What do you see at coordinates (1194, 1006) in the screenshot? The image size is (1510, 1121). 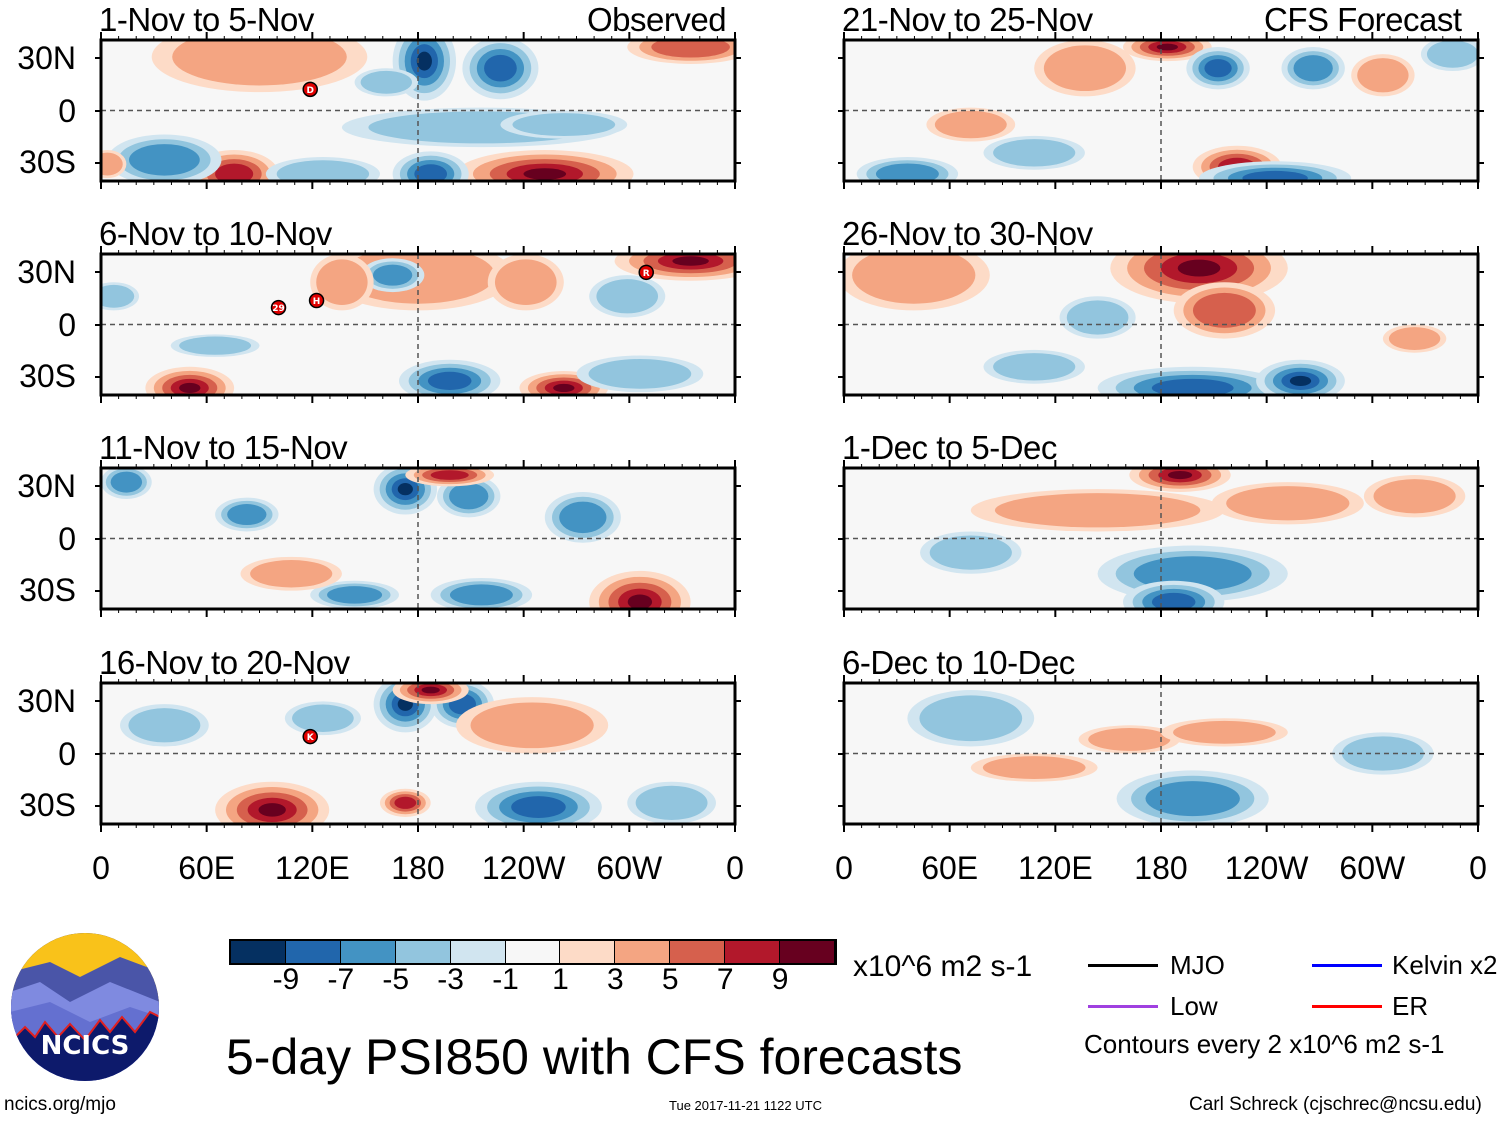 I see `legend-label-low: Low` at bounding box center [1194, 1006].